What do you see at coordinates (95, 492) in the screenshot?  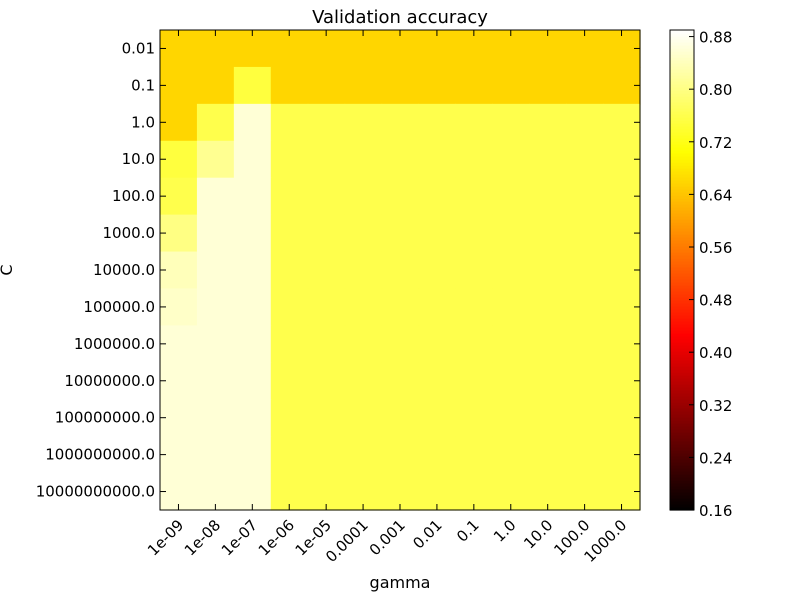 I see `y-tick-label: 10000000000.0` at bounding box center [95, 492].